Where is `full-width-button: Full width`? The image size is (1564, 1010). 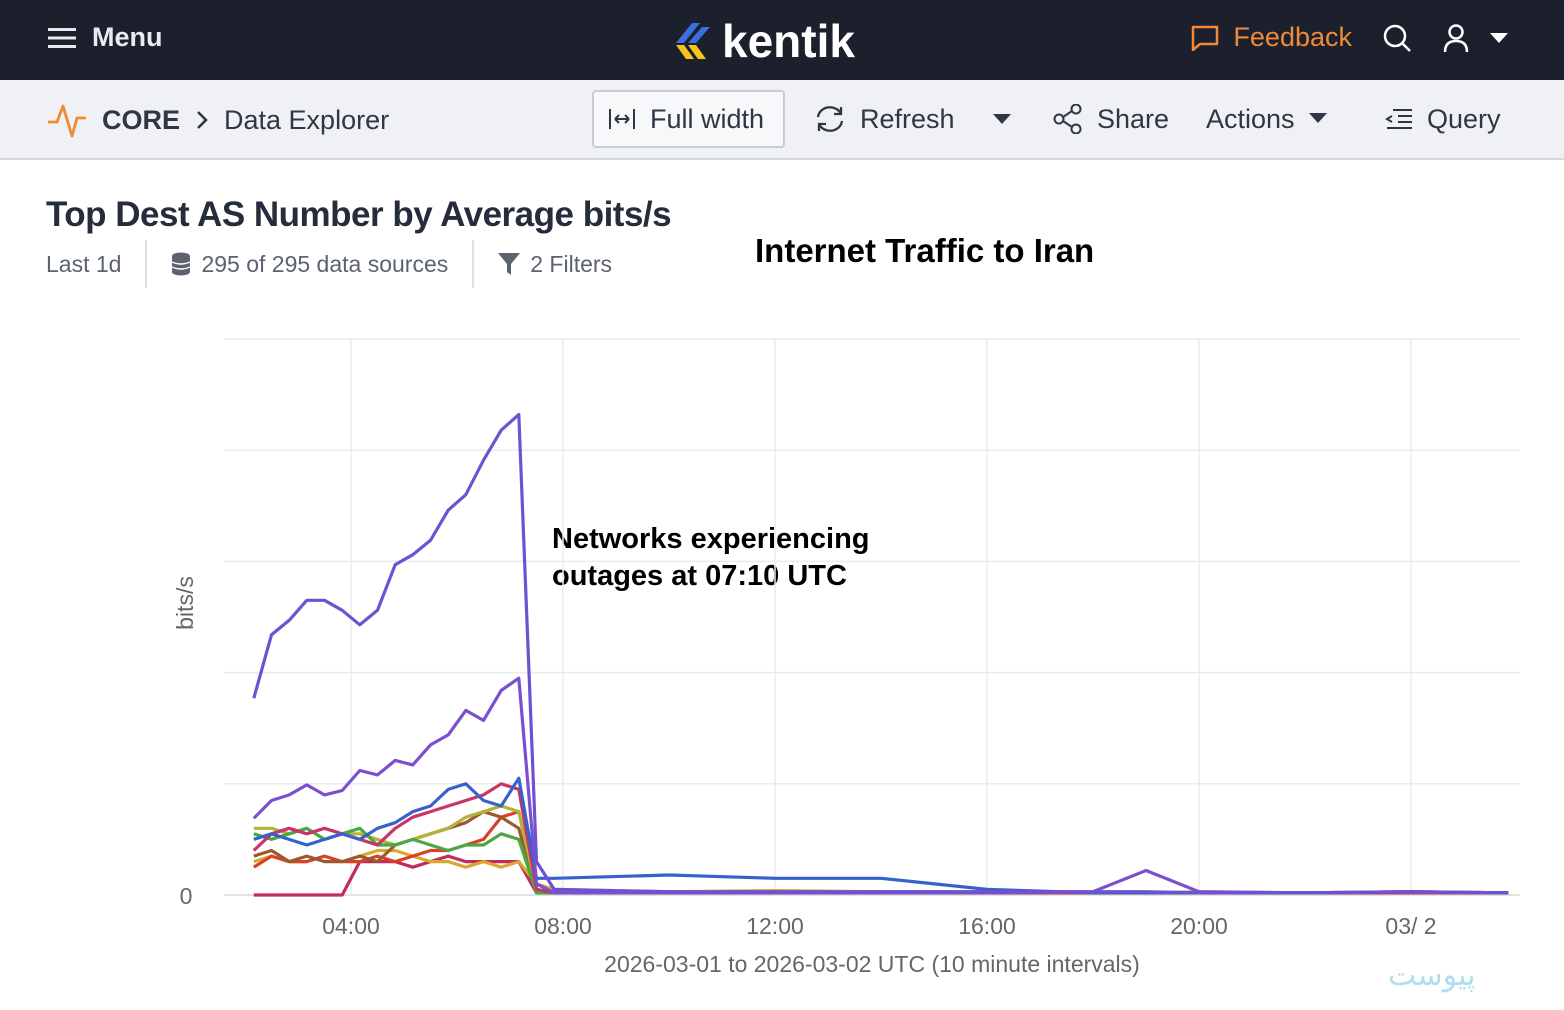
full-width-button: Full width is located at coordinates (688, 119).